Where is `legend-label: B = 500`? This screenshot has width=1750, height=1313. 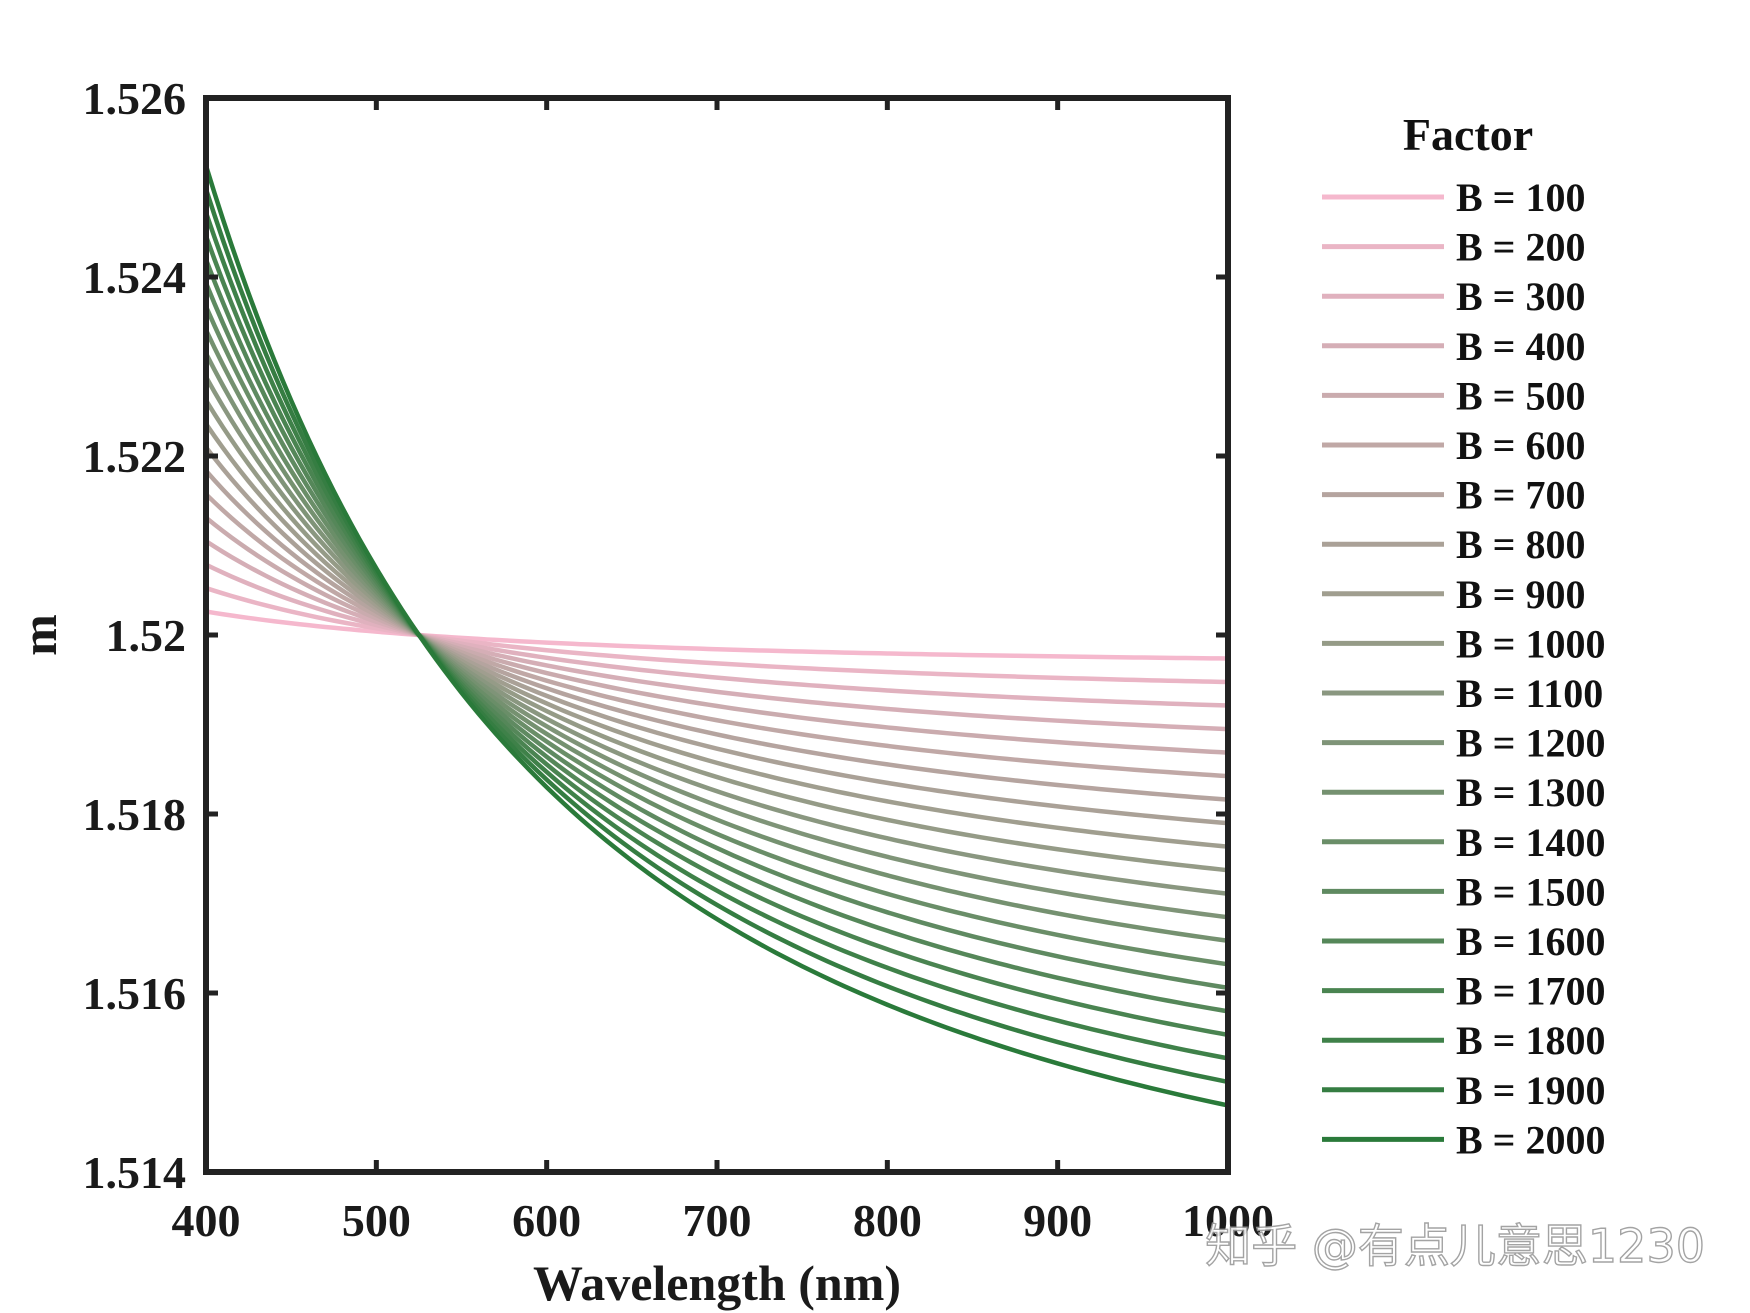 legend-label: B = 500 is located at coordinates (1520, 395).